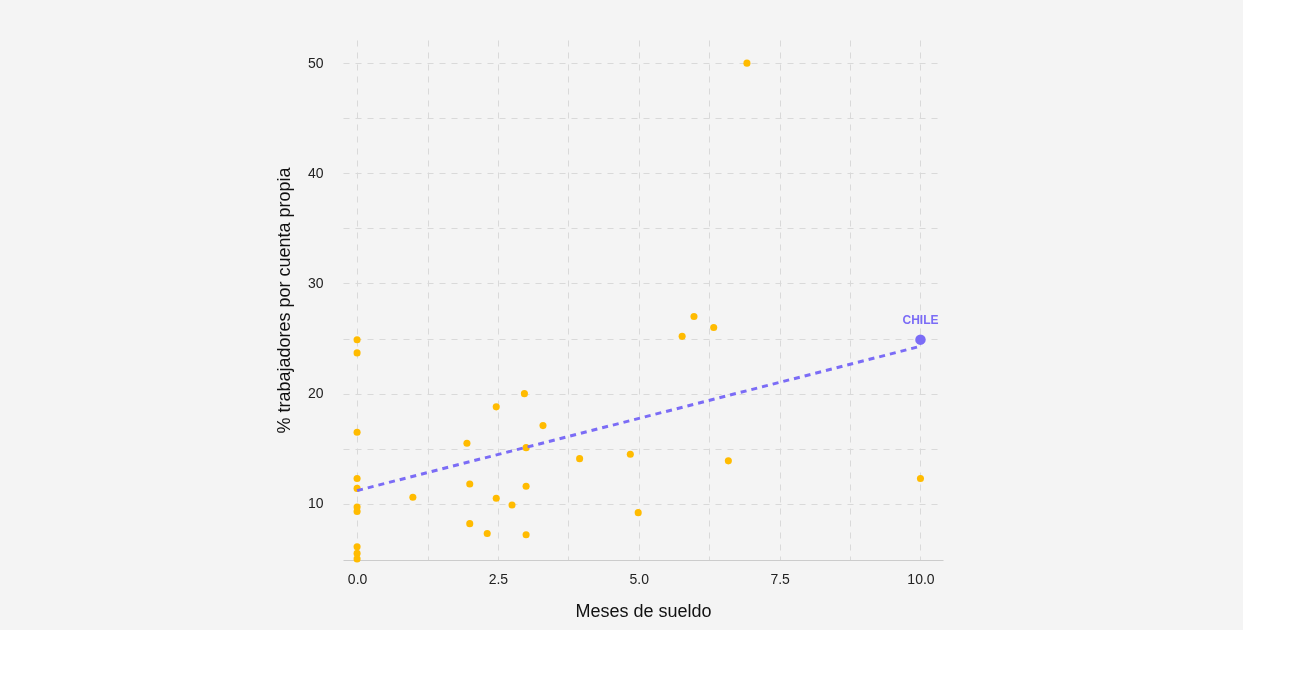 Image resolution: width=1299 pixels, height=686 pixels. What do you see at coordinates (357, 578) in the screenshot?
I see `x-tick-label: 0.0` at bounding box center [357, 578].